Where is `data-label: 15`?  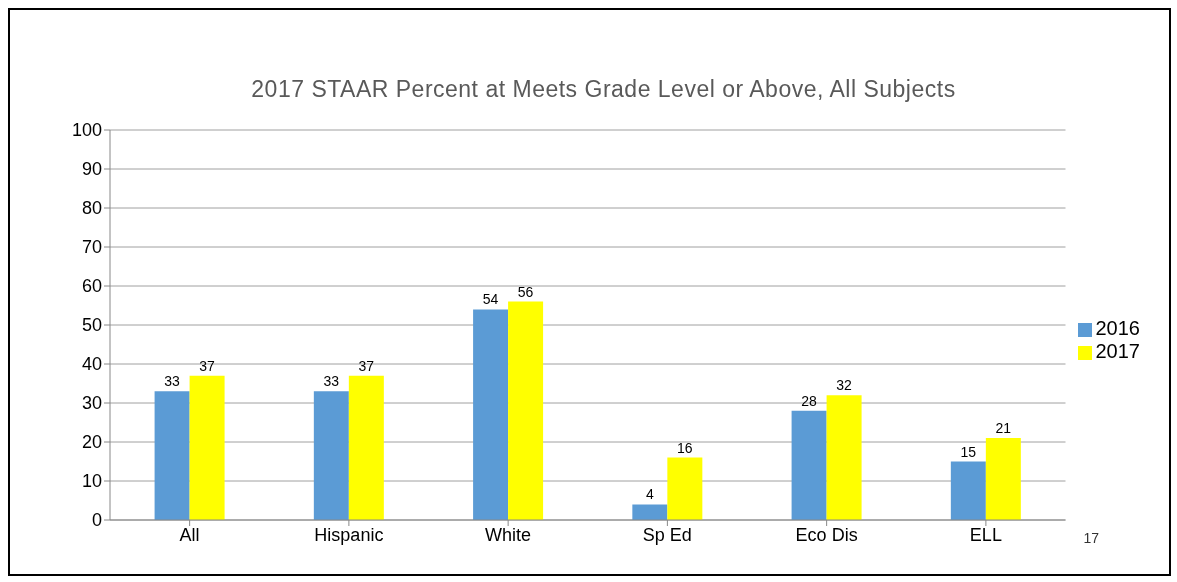 data-label: 15 is located at coordinates (968, 451).